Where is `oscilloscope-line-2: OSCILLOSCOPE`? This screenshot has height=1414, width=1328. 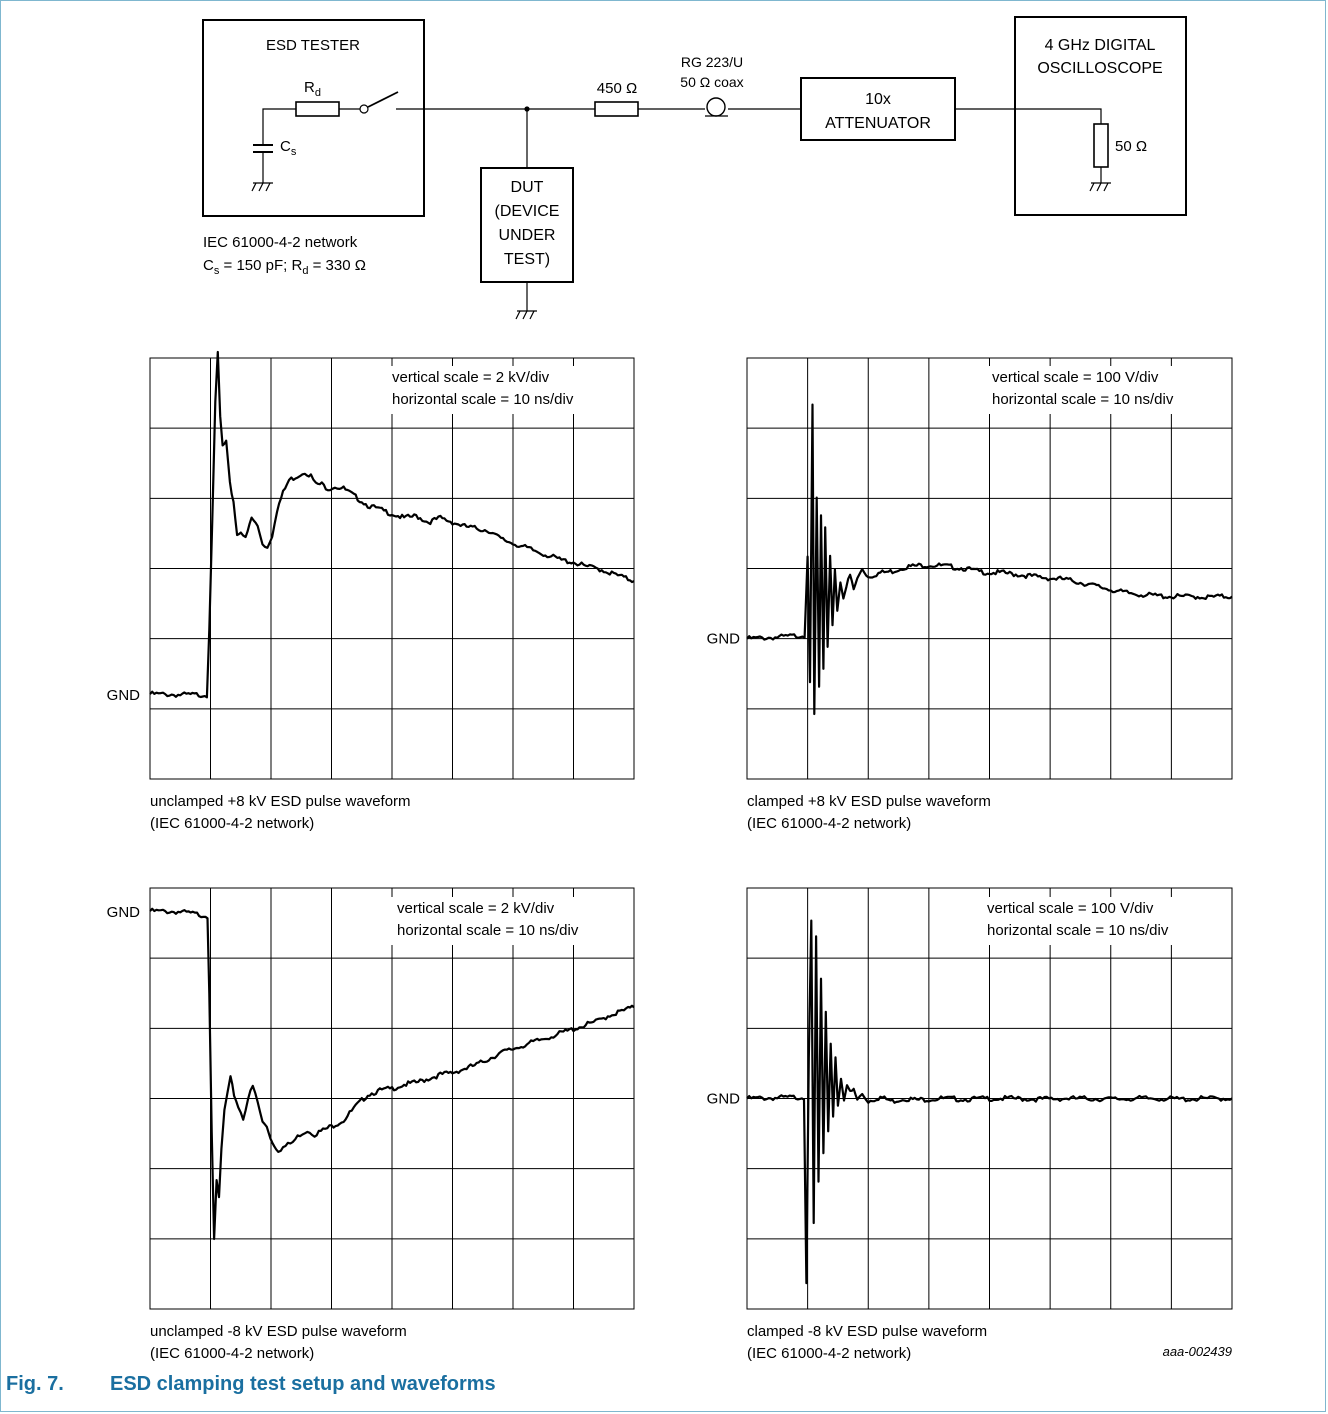
oscilloscope-line-2: OSCILLOSCOPE is located at coordinates (1099, 68).